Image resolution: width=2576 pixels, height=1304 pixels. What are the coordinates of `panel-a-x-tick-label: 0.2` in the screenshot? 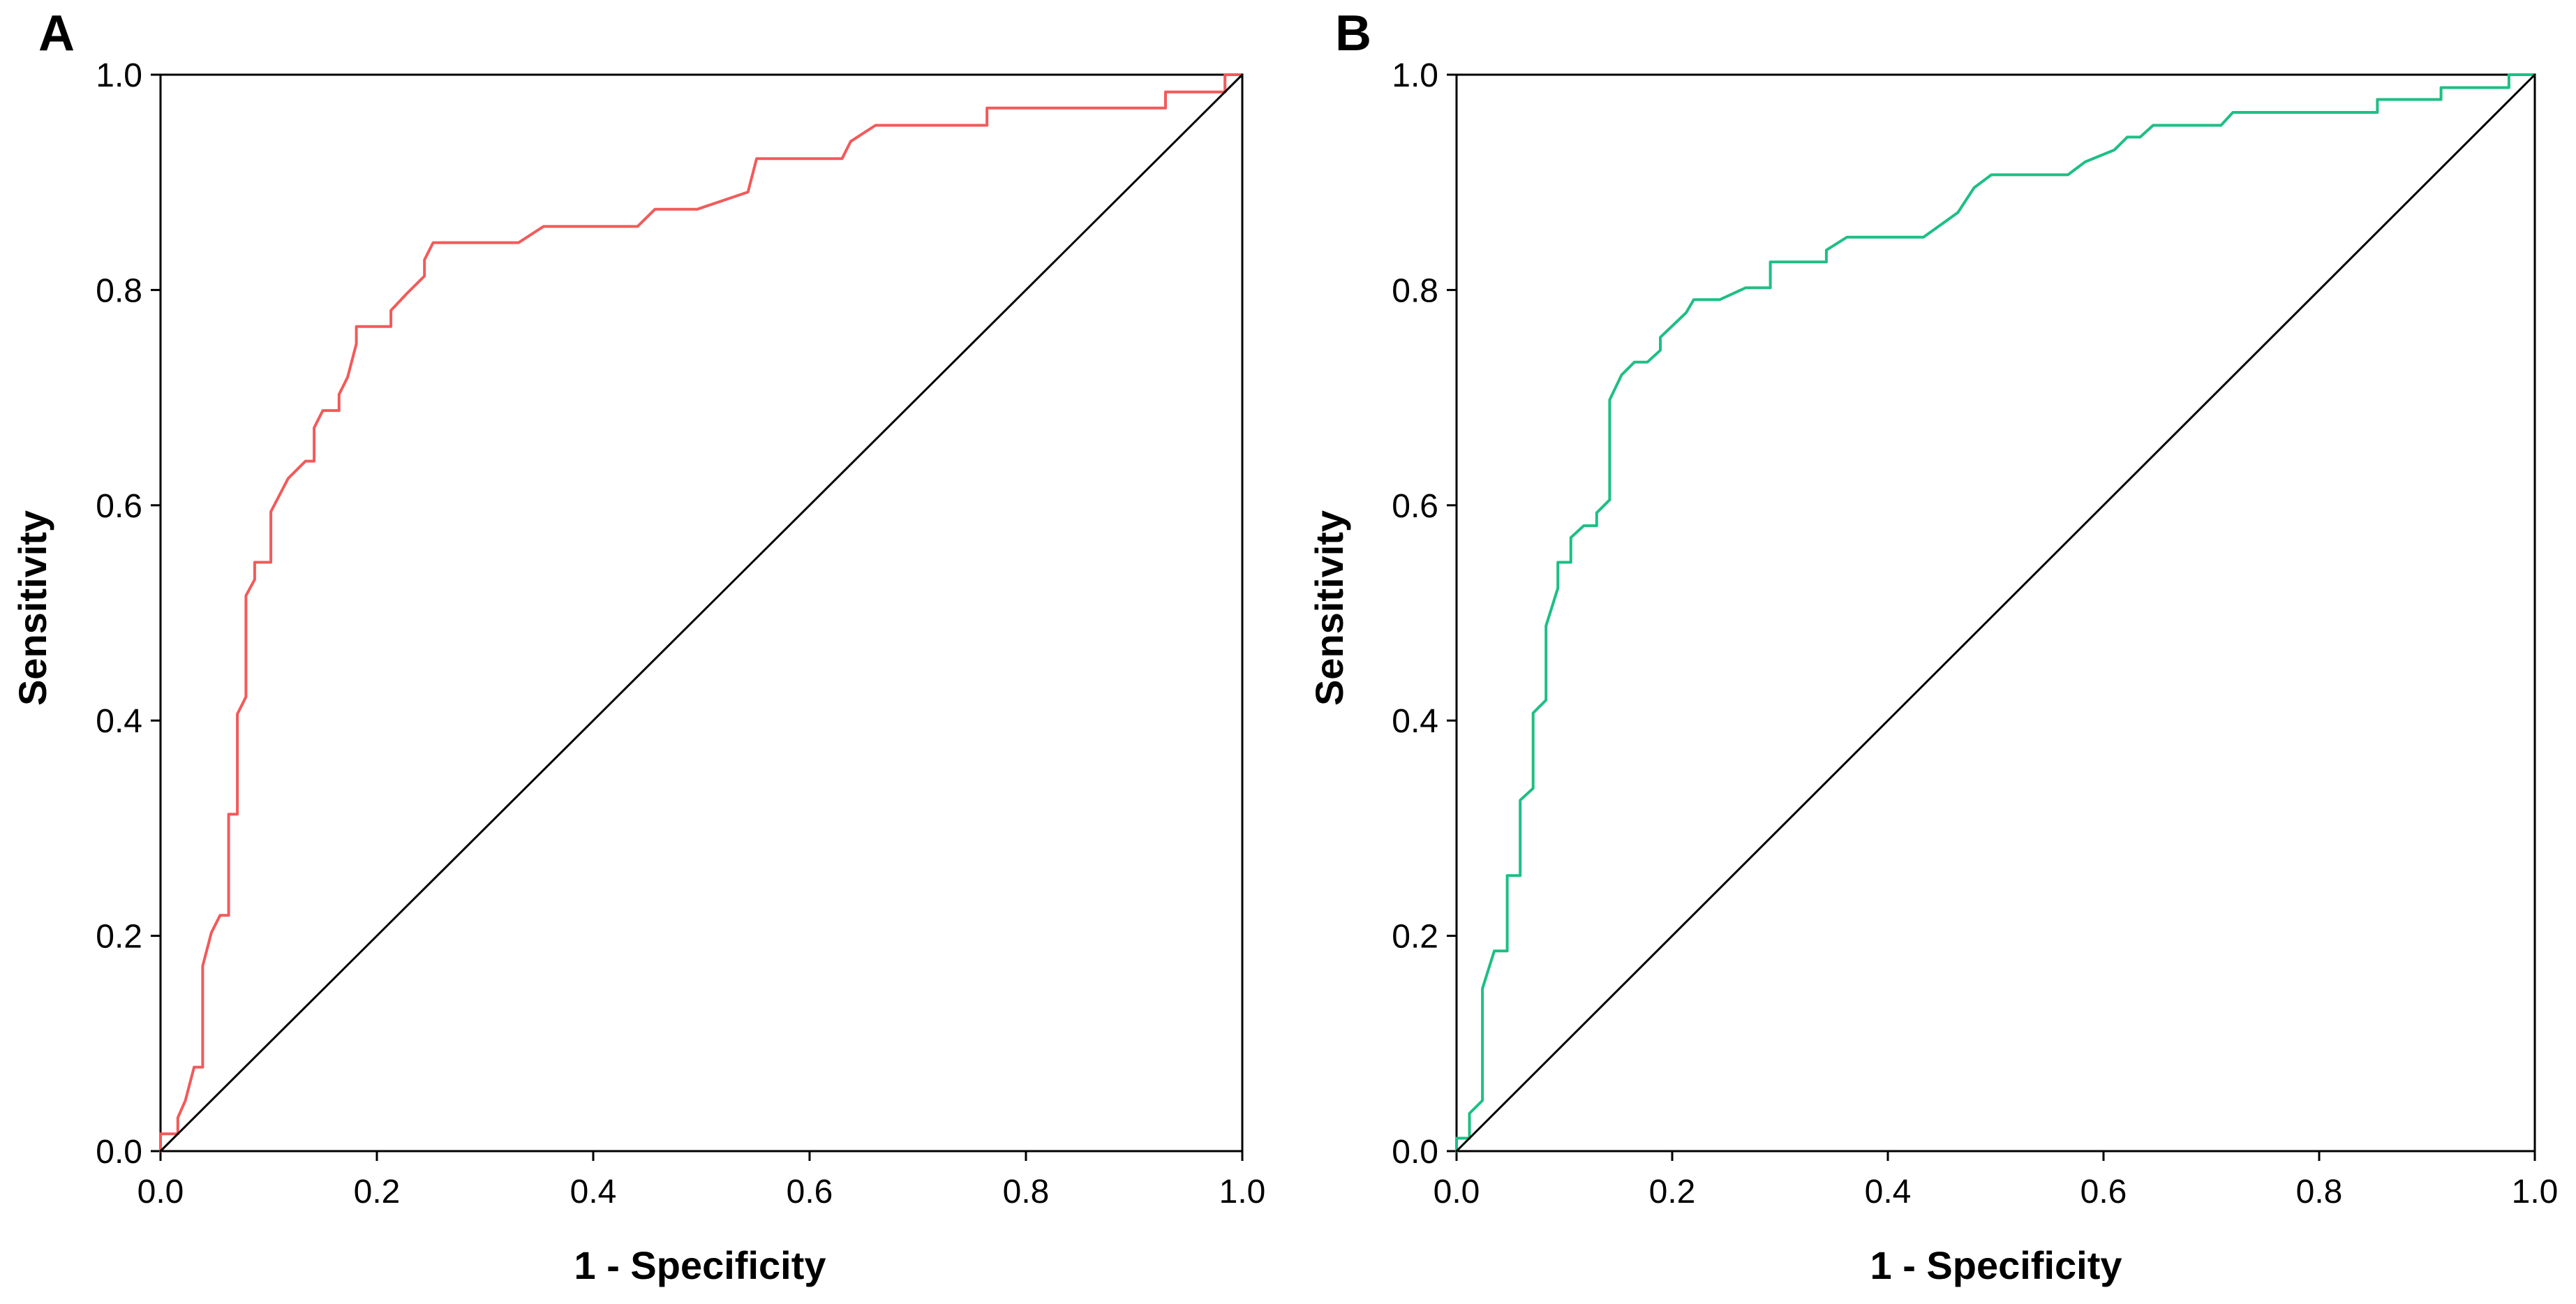 It's located at (378, 1191).